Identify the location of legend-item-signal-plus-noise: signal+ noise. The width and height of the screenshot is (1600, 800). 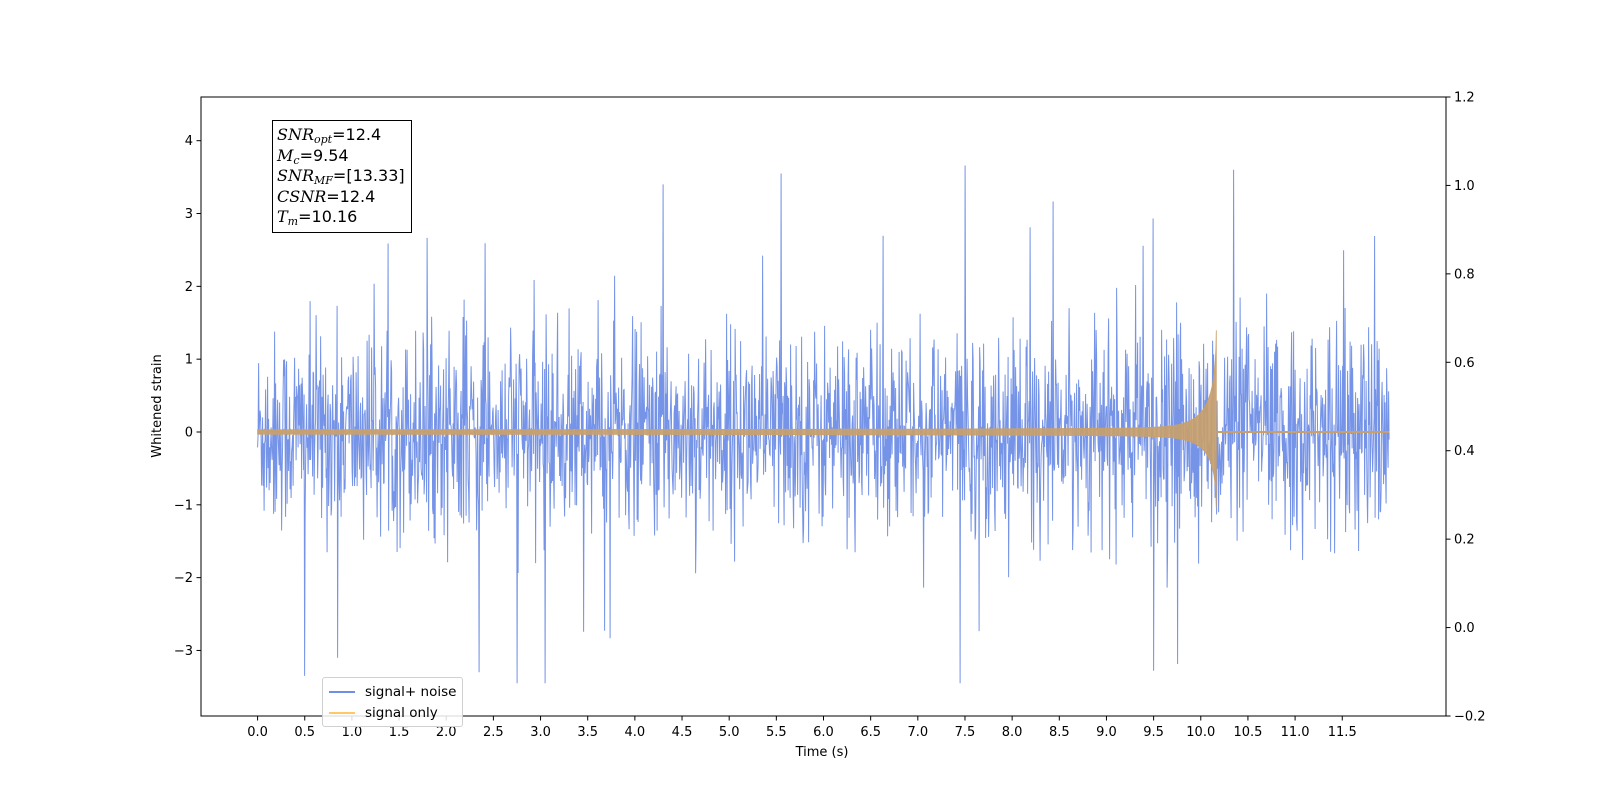
(392, 691).